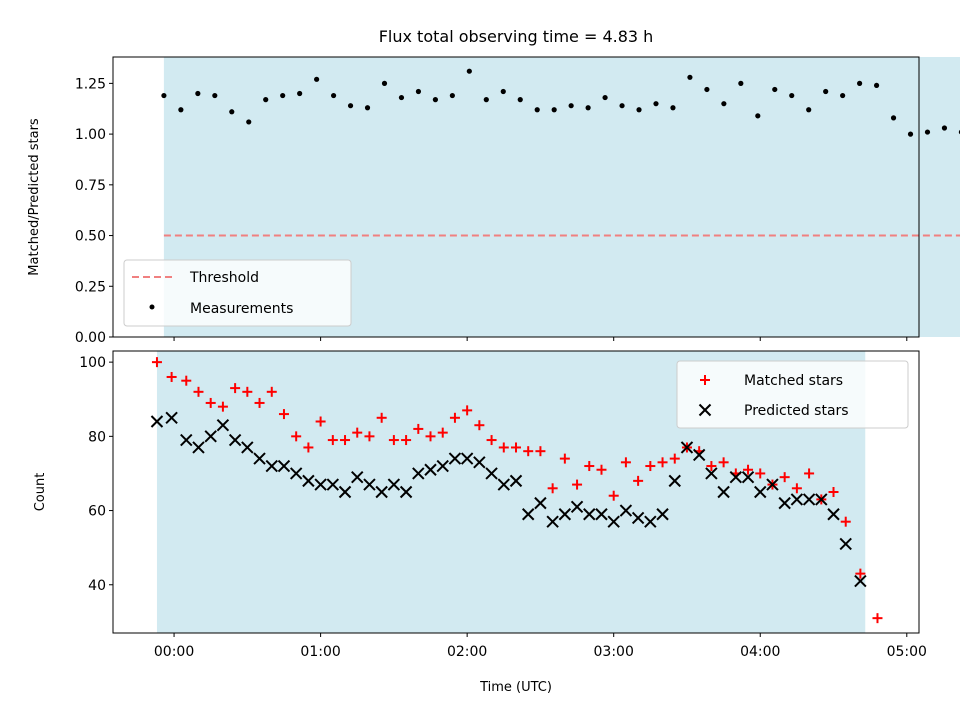  I want to click on y-tick-label: 80, so click(97, 437).